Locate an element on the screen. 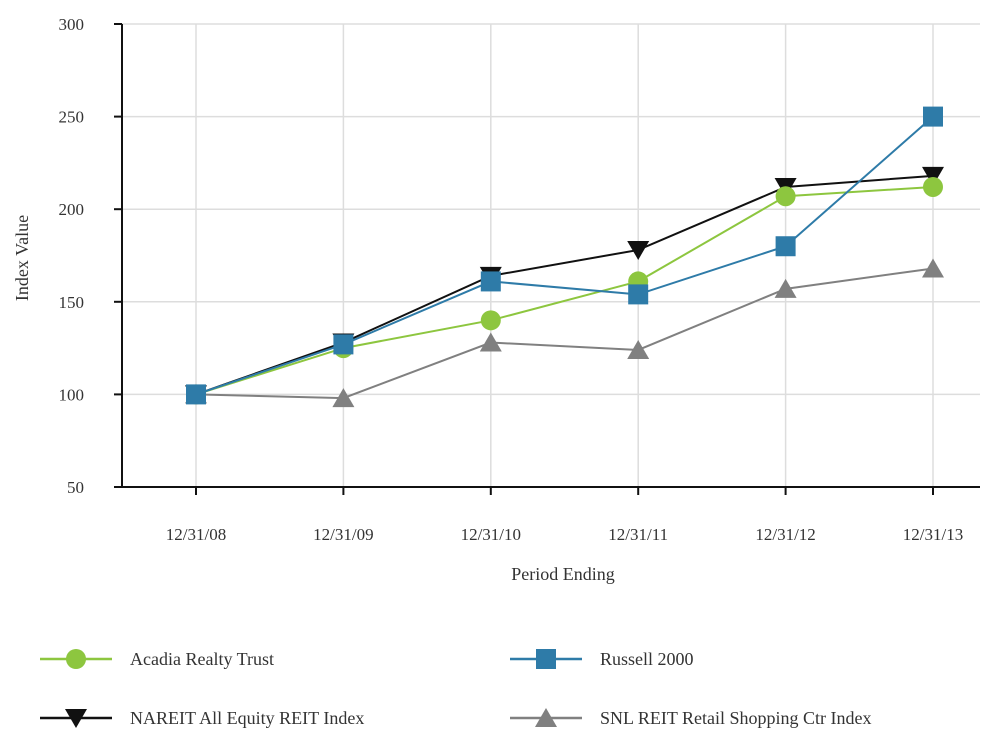 The width and height of the screenshot is (994, 731). legend-label: NAREIT All Equity REIT Index is located at coordinates (247, 718).